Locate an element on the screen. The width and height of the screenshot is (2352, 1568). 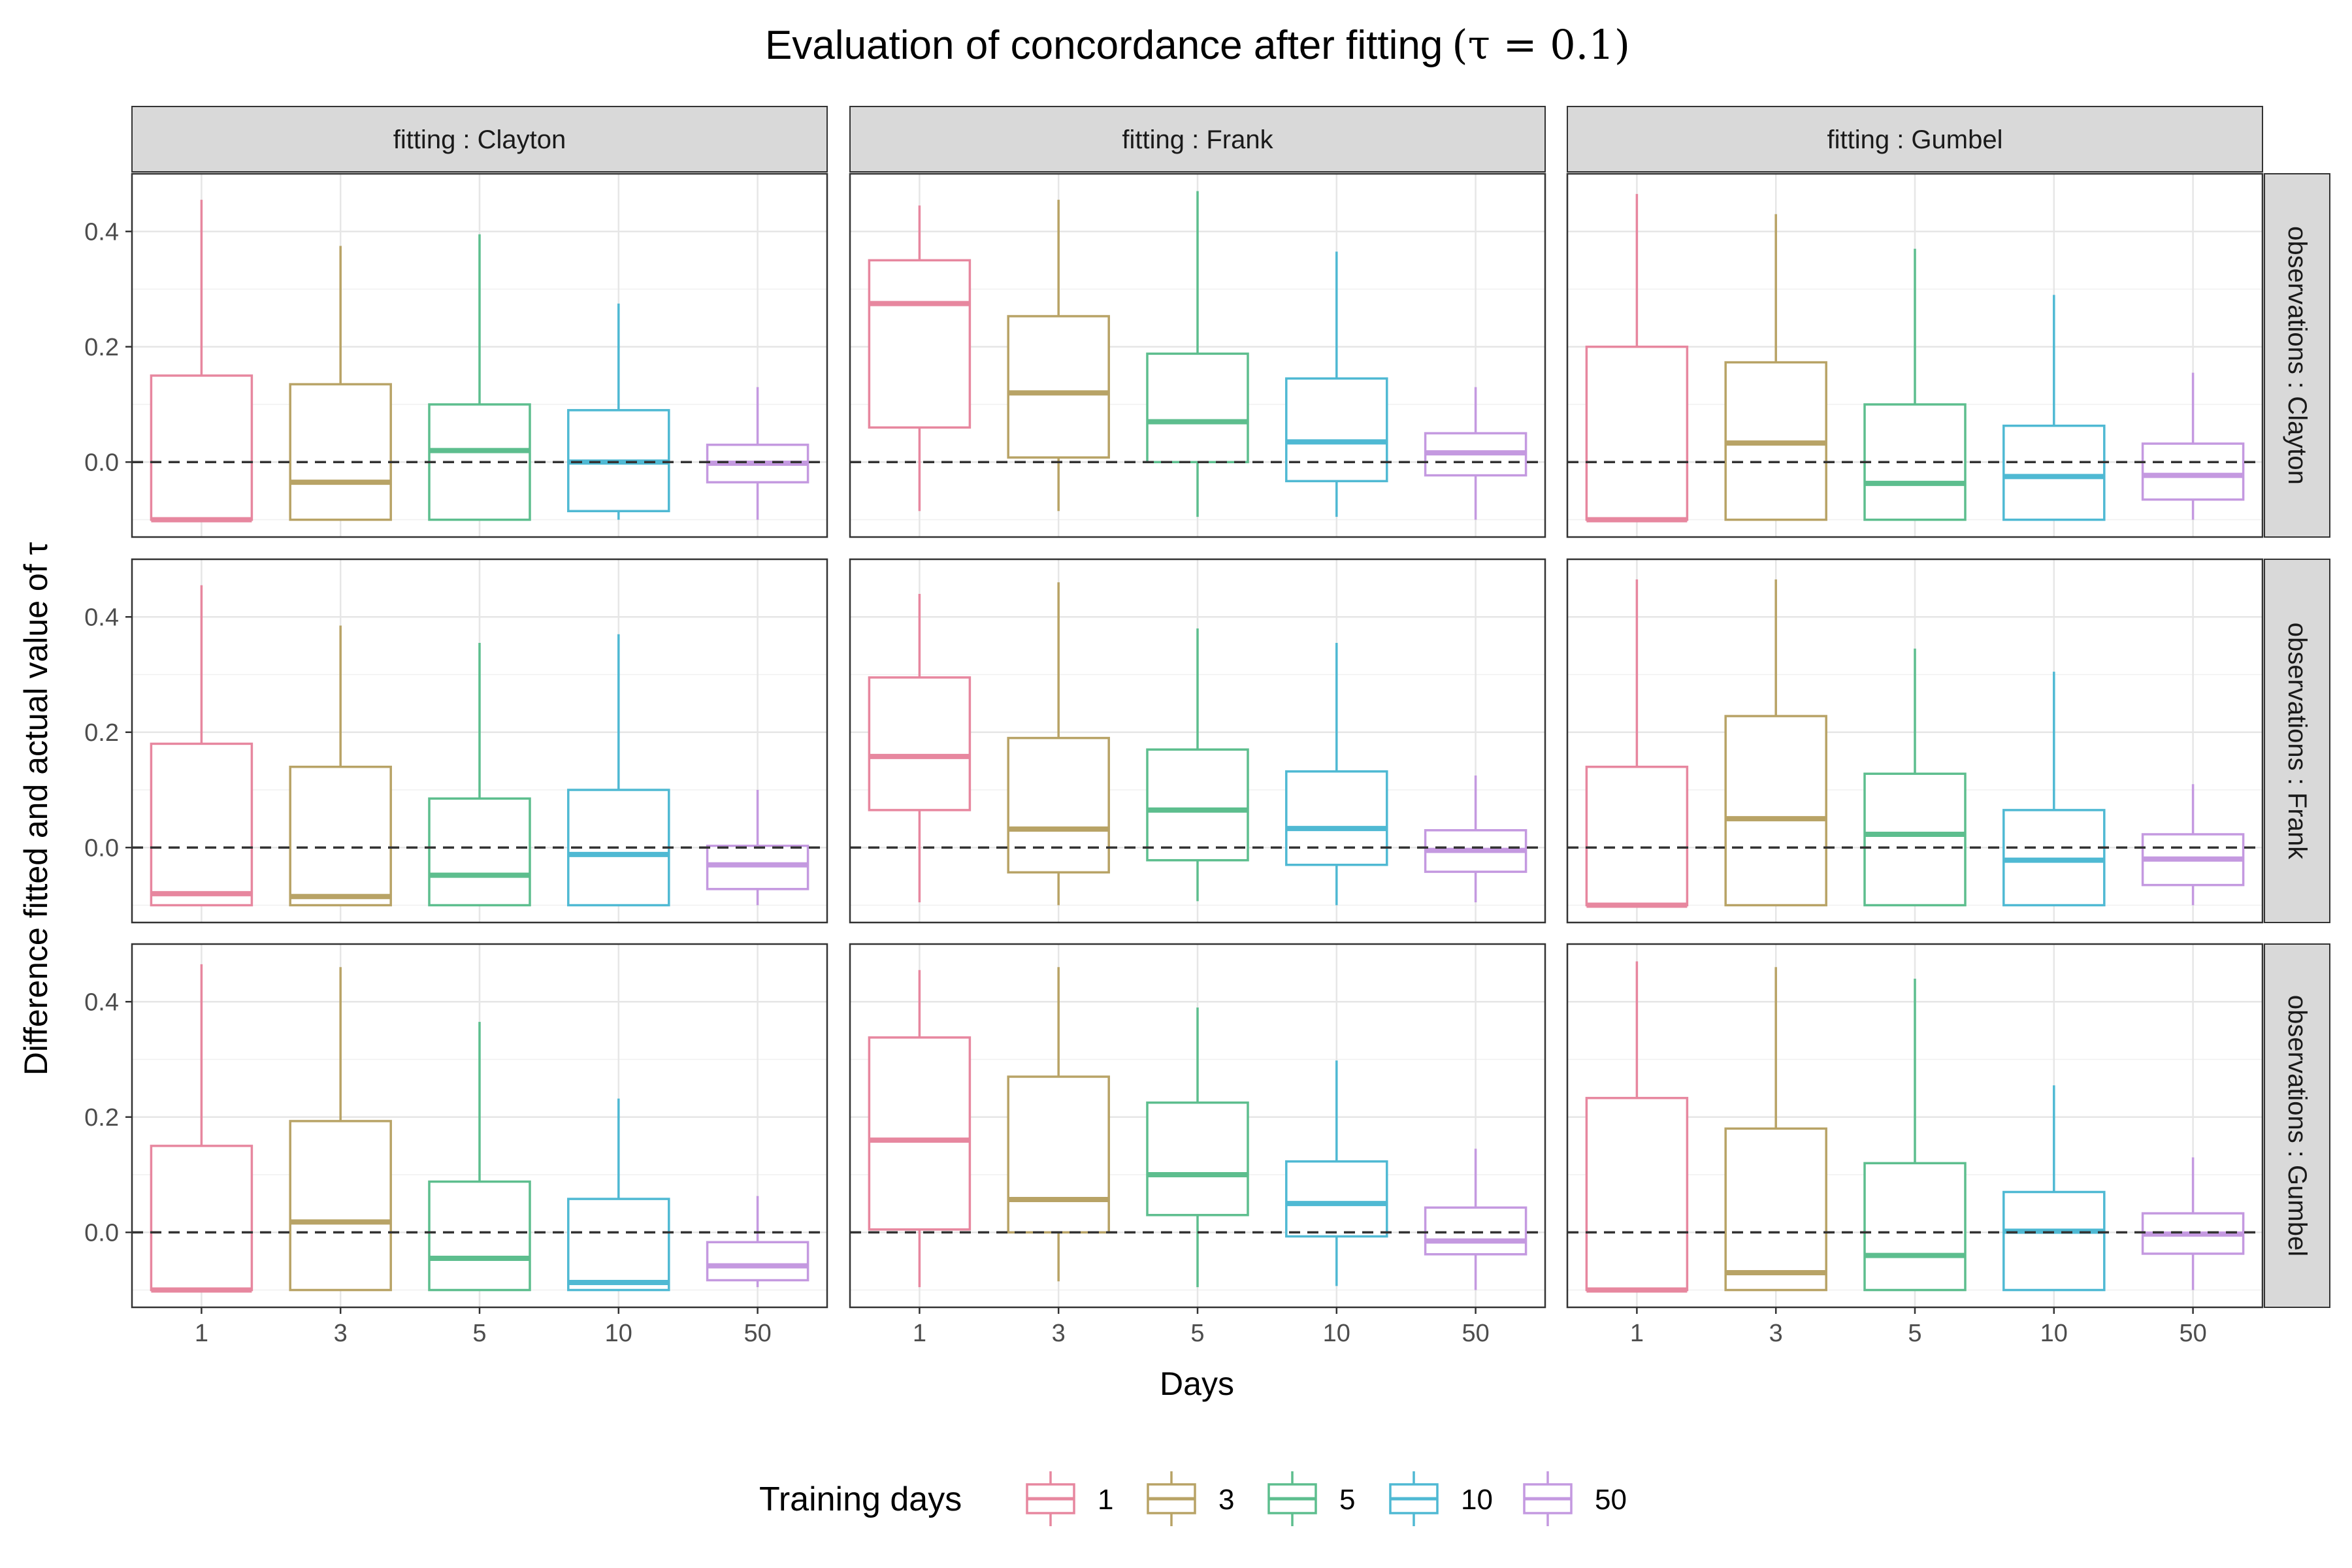
col-strip-label-3: fitting : Gumbel is located at coordinates (1914, 139).